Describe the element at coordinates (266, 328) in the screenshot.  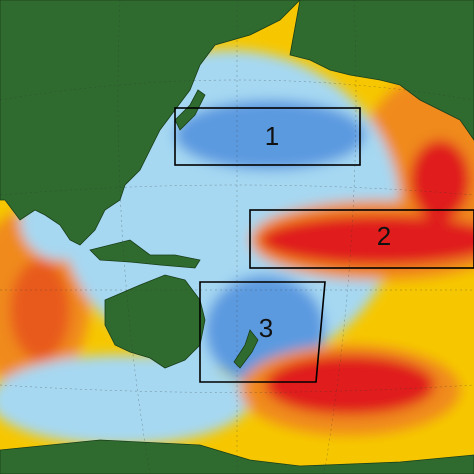
I see `region-label: 3` at that location.